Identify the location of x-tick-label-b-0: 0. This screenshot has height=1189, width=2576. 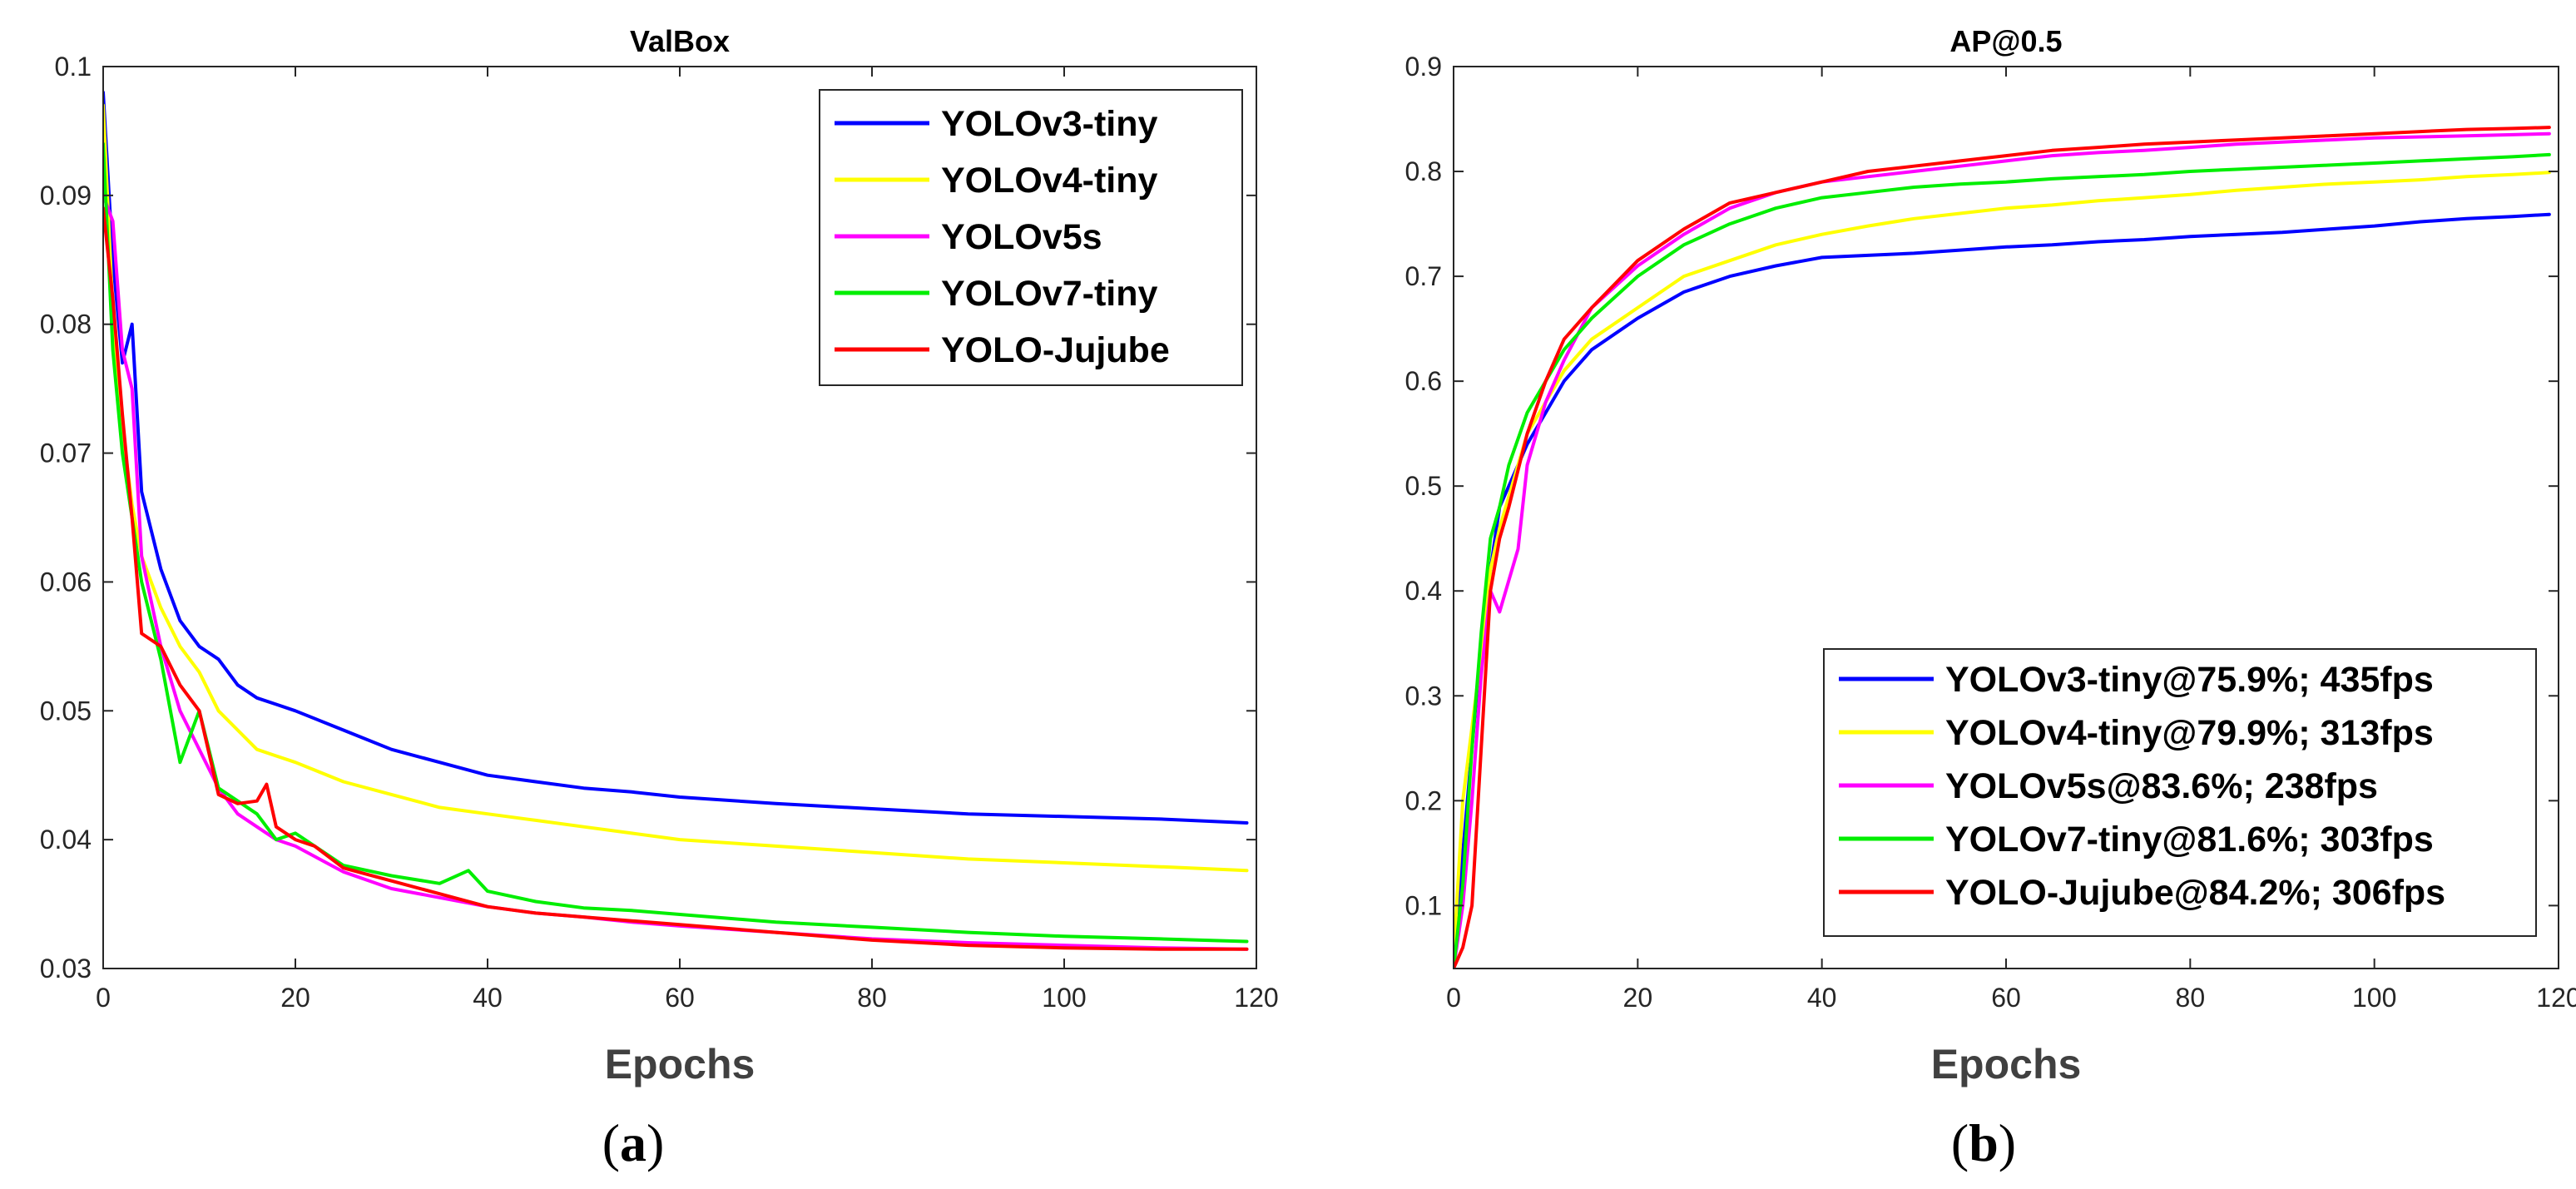
(1454, 998).